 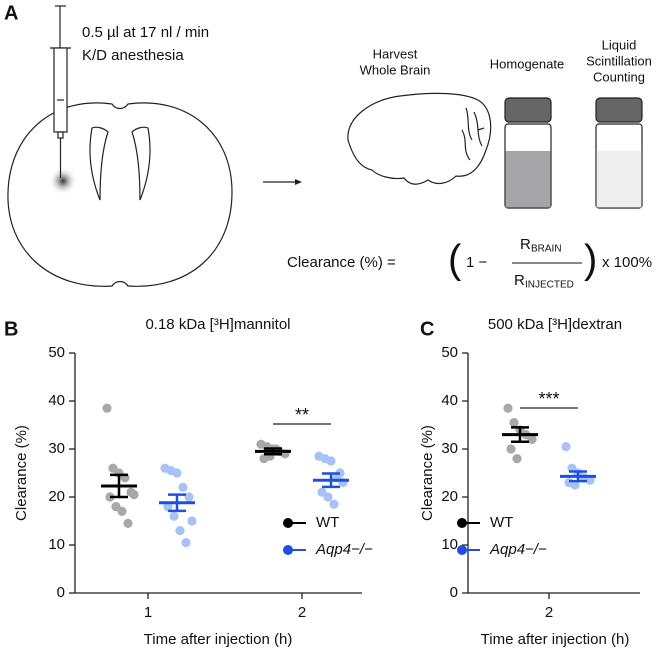 I want to click on significance: ***, so click(x=548, y=399).